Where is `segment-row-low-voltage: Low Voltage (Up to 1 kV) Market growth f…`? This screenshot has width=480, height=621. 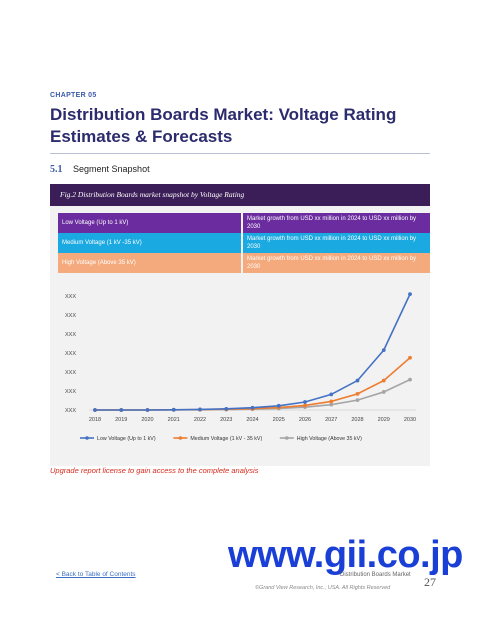 segment-row-low-voltage: Low Voltage (Up to 1 kV) Market growth f… is located at coordinates (244, 223).